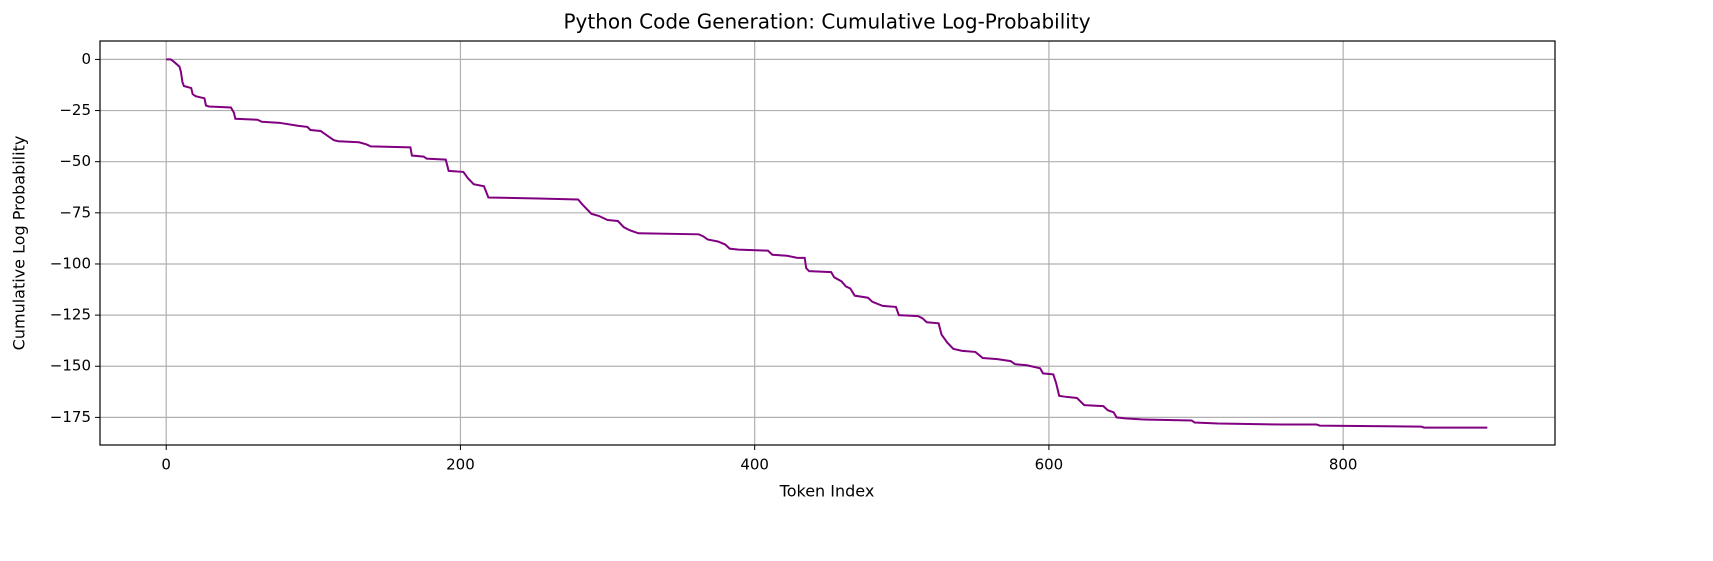 This screenshot has height=561, width=1713. Describe the element at coordinates (75, 110) in the screenshot. I see `y-tick-label: −25` at that location.